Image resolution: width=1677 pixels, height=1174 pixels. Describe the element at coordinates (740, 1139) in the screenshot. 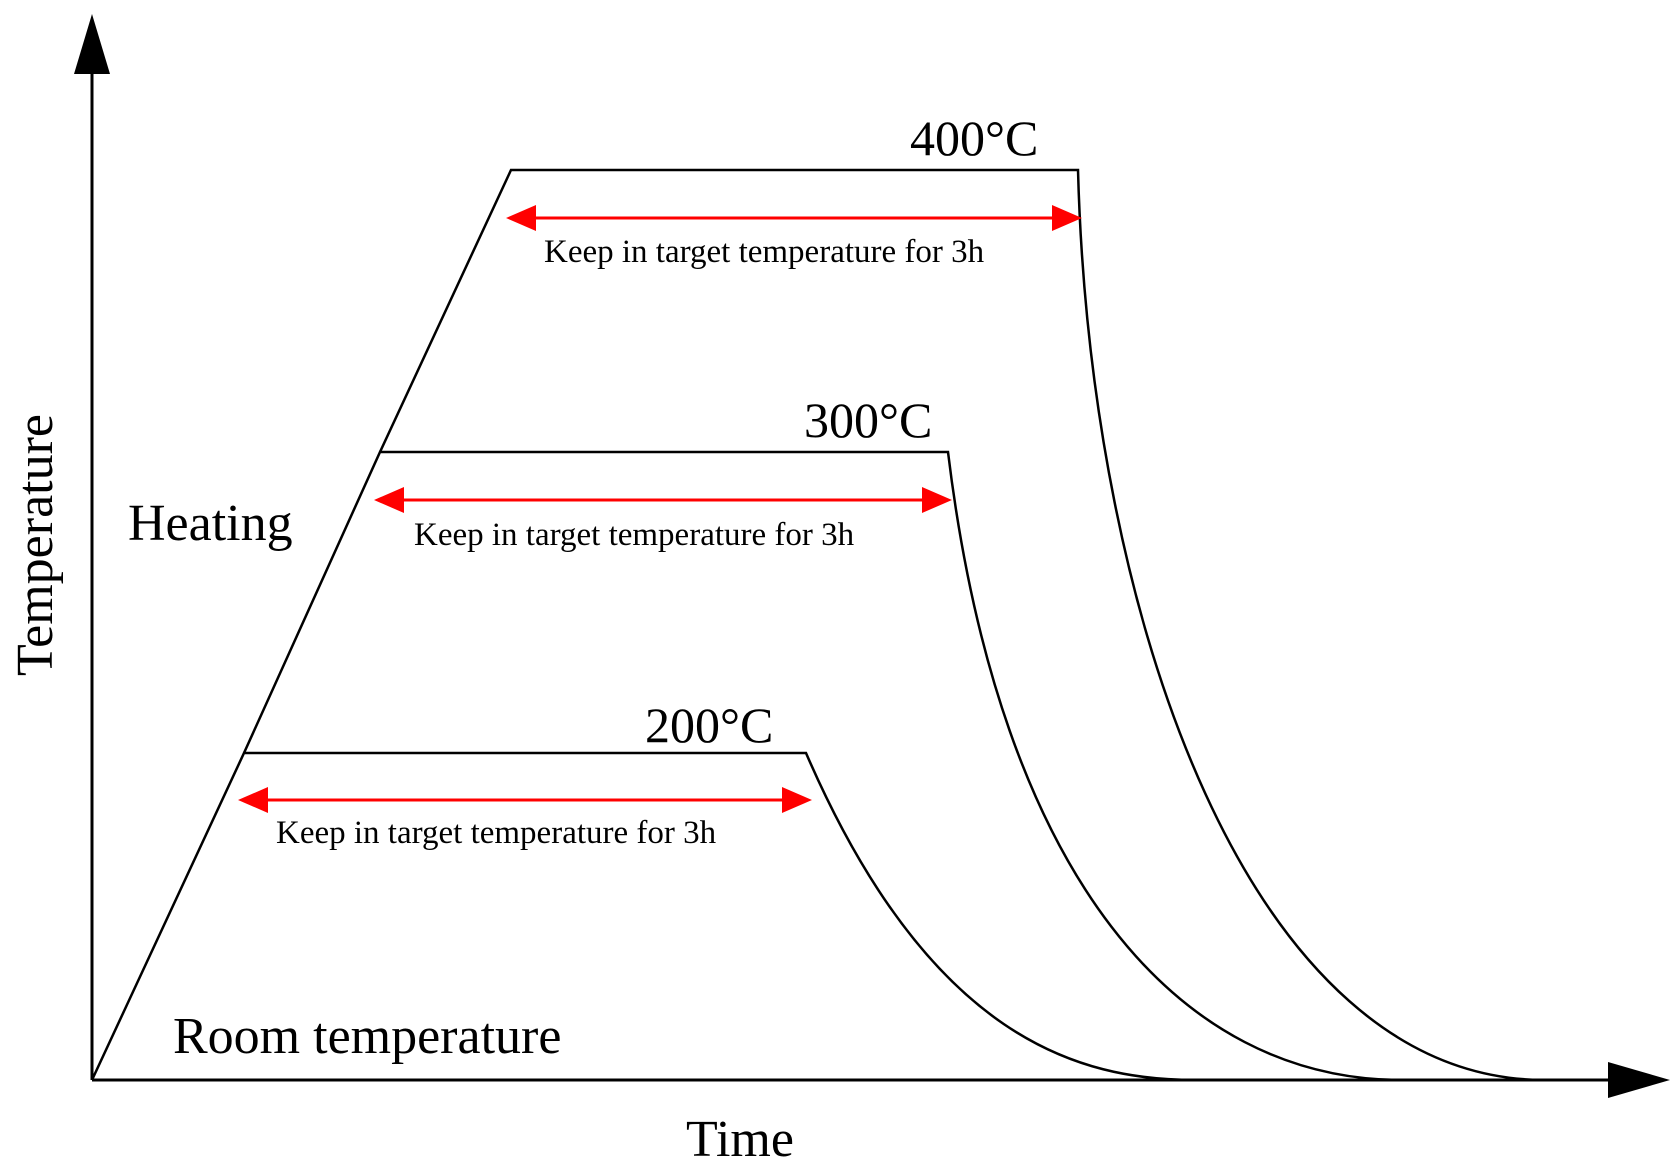

I see `x-axis-label: Time` at that location.